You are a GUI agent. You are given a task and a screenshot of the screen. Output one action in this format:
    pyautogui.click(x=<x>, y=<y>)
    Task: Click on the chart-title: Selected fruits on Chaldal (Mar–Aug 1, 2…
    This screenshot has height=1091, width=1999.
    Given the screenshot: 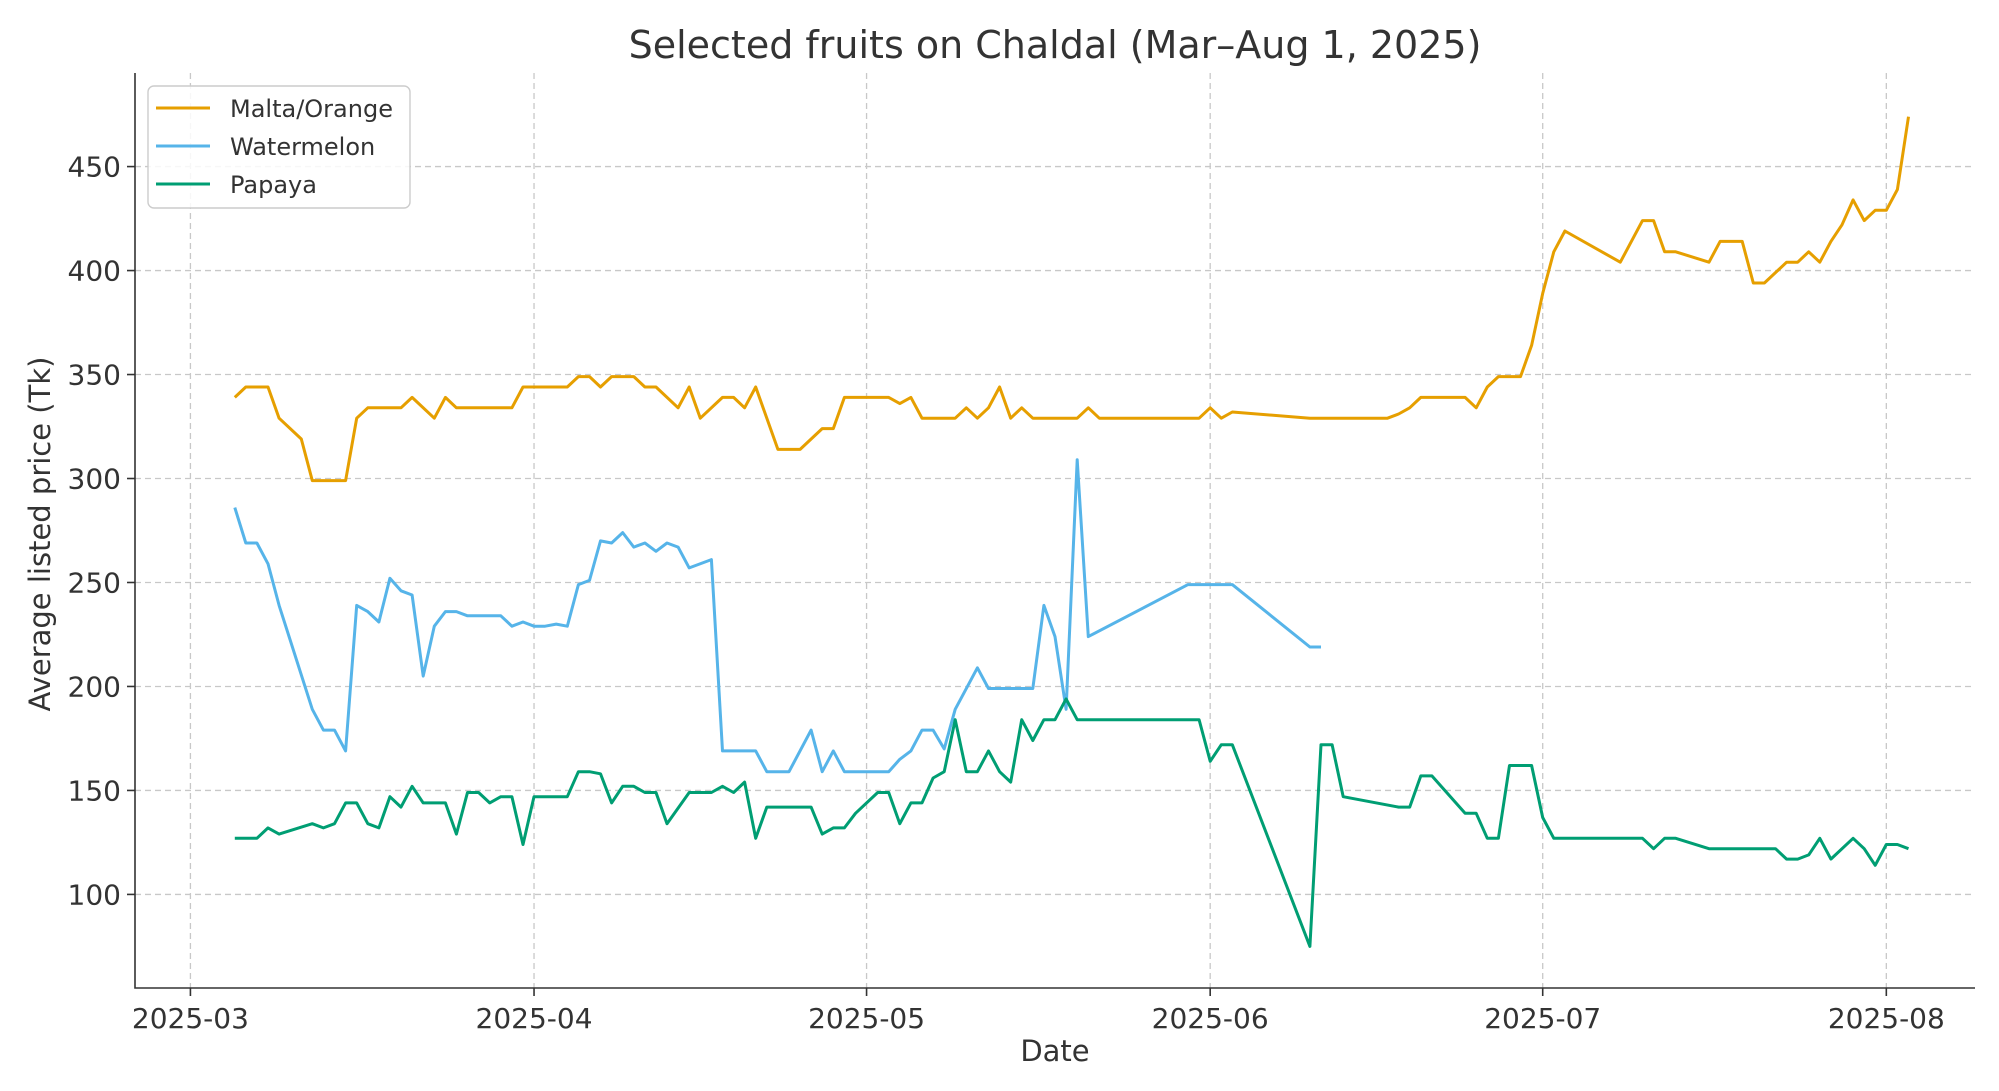 What is the action you would take?
    pyautogui.click(x=1055, y=45)
    